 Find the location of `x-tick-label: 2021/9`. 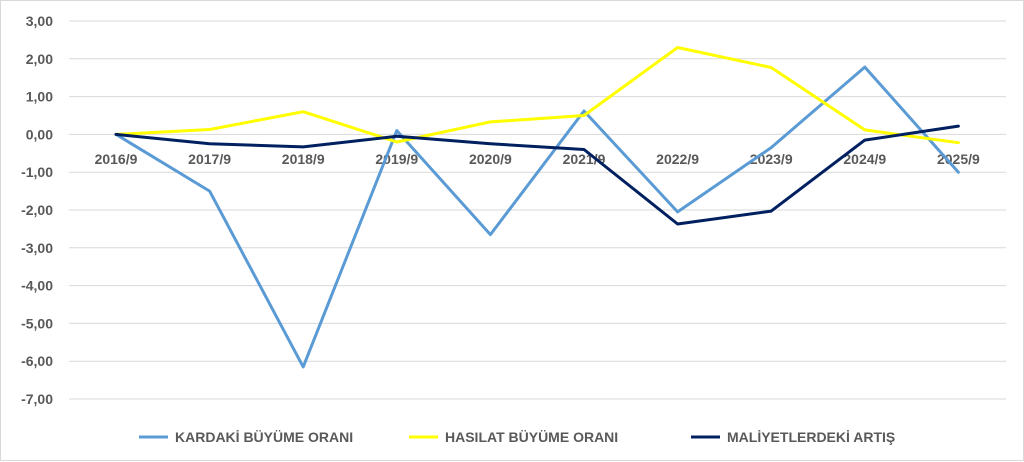

x-tick-label: 2021/9 is located at coordinates (584, 159).